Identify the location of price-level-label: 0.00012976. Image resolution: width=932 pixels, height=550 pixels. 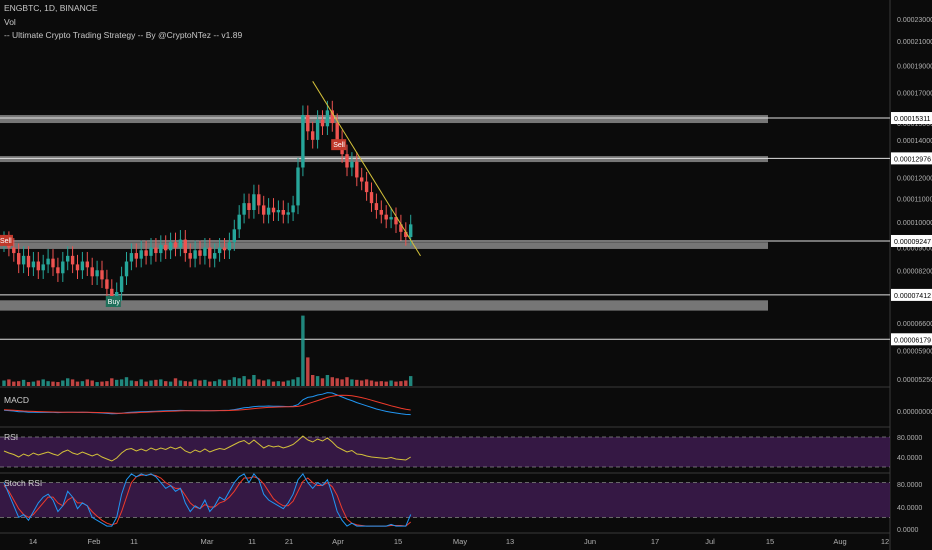
(912, 159).